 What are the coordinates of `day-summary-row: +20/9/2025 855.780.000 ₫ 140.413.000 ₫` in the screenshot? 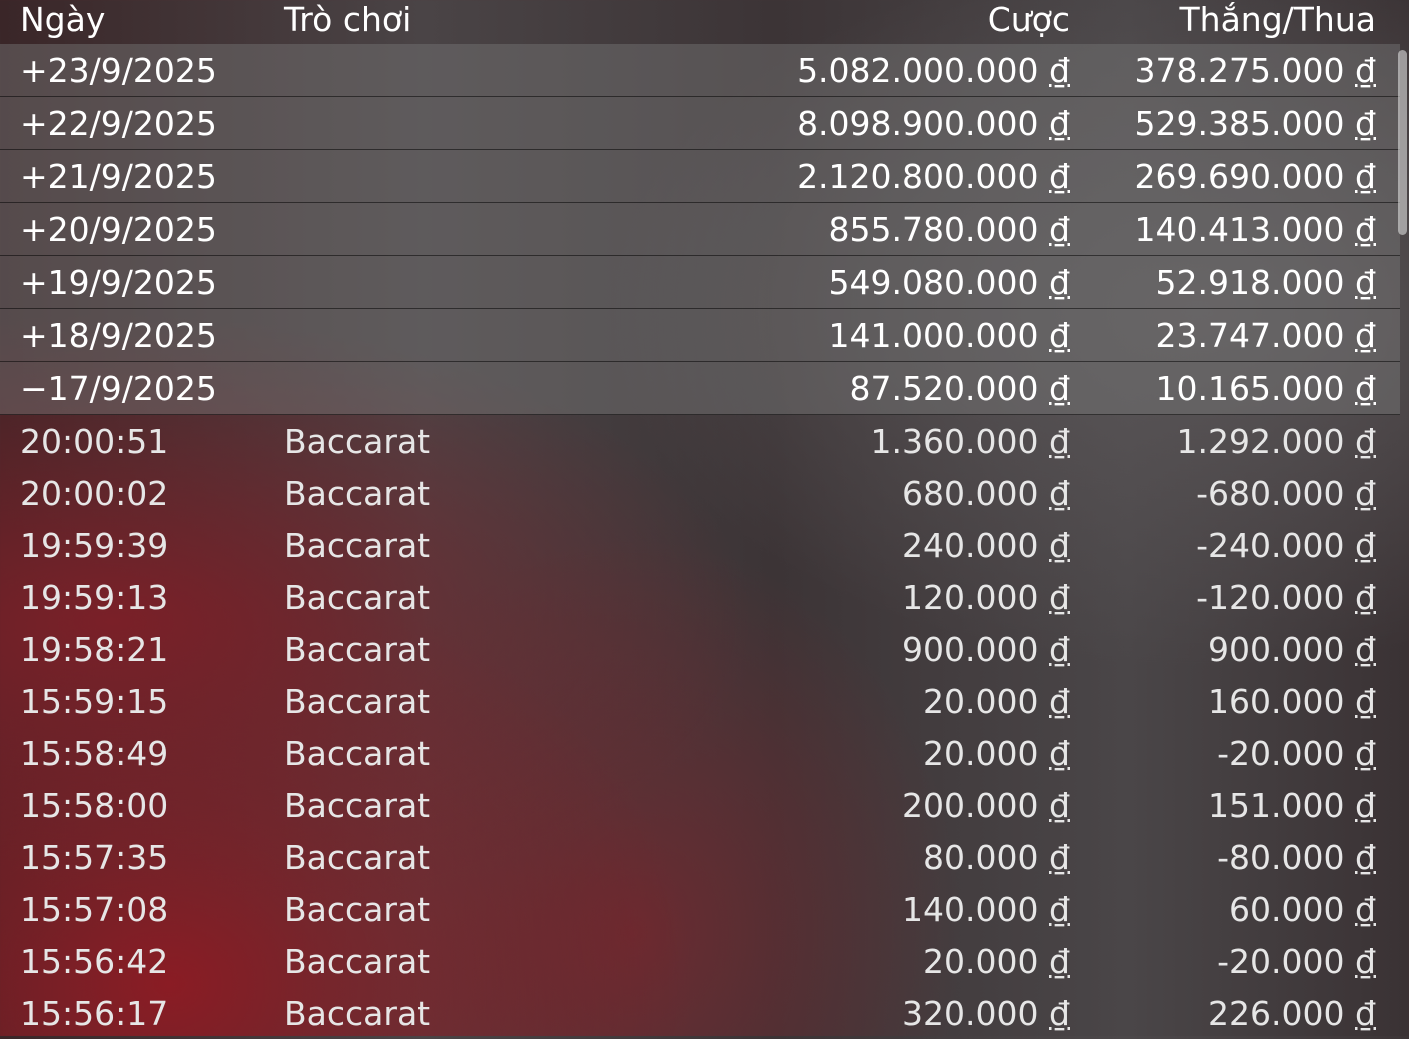 It's located at (700, 229).